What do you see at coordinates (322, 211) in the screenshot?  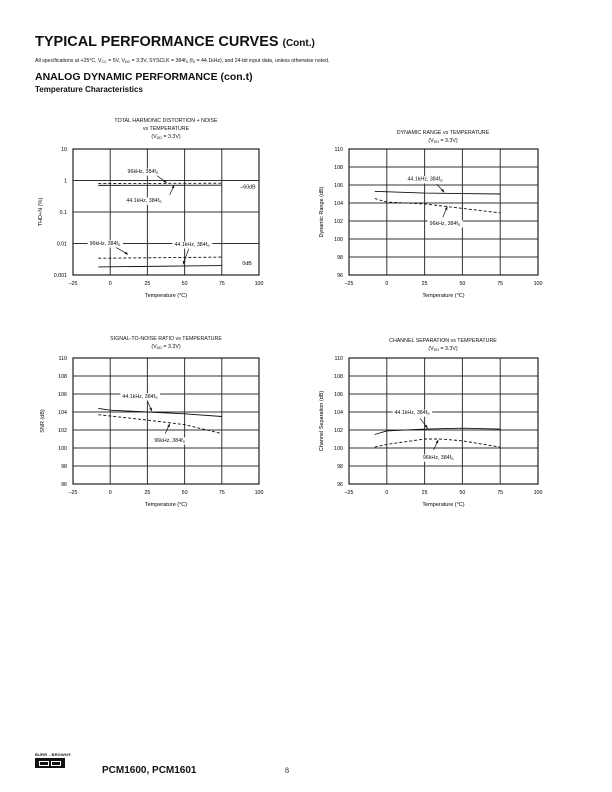 I see `y-axis-label: Dynamic Range (dB)` at bounding box center [322, 211].